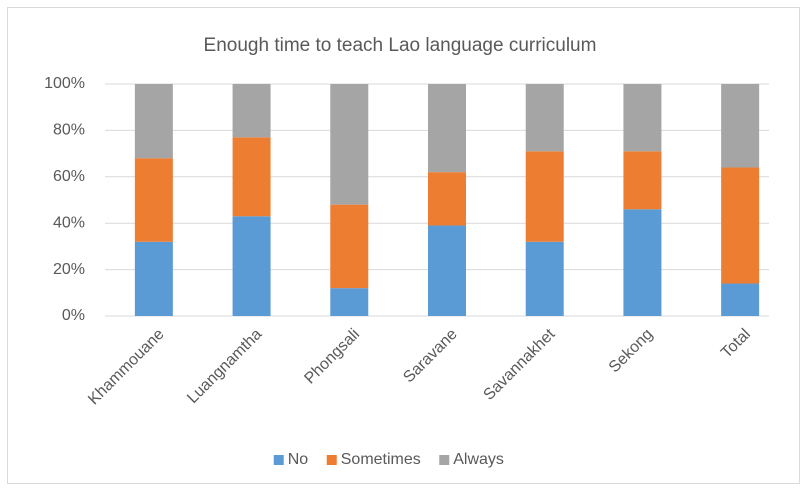  I want to click on y-tick-label: 40%, so click(69, 222).